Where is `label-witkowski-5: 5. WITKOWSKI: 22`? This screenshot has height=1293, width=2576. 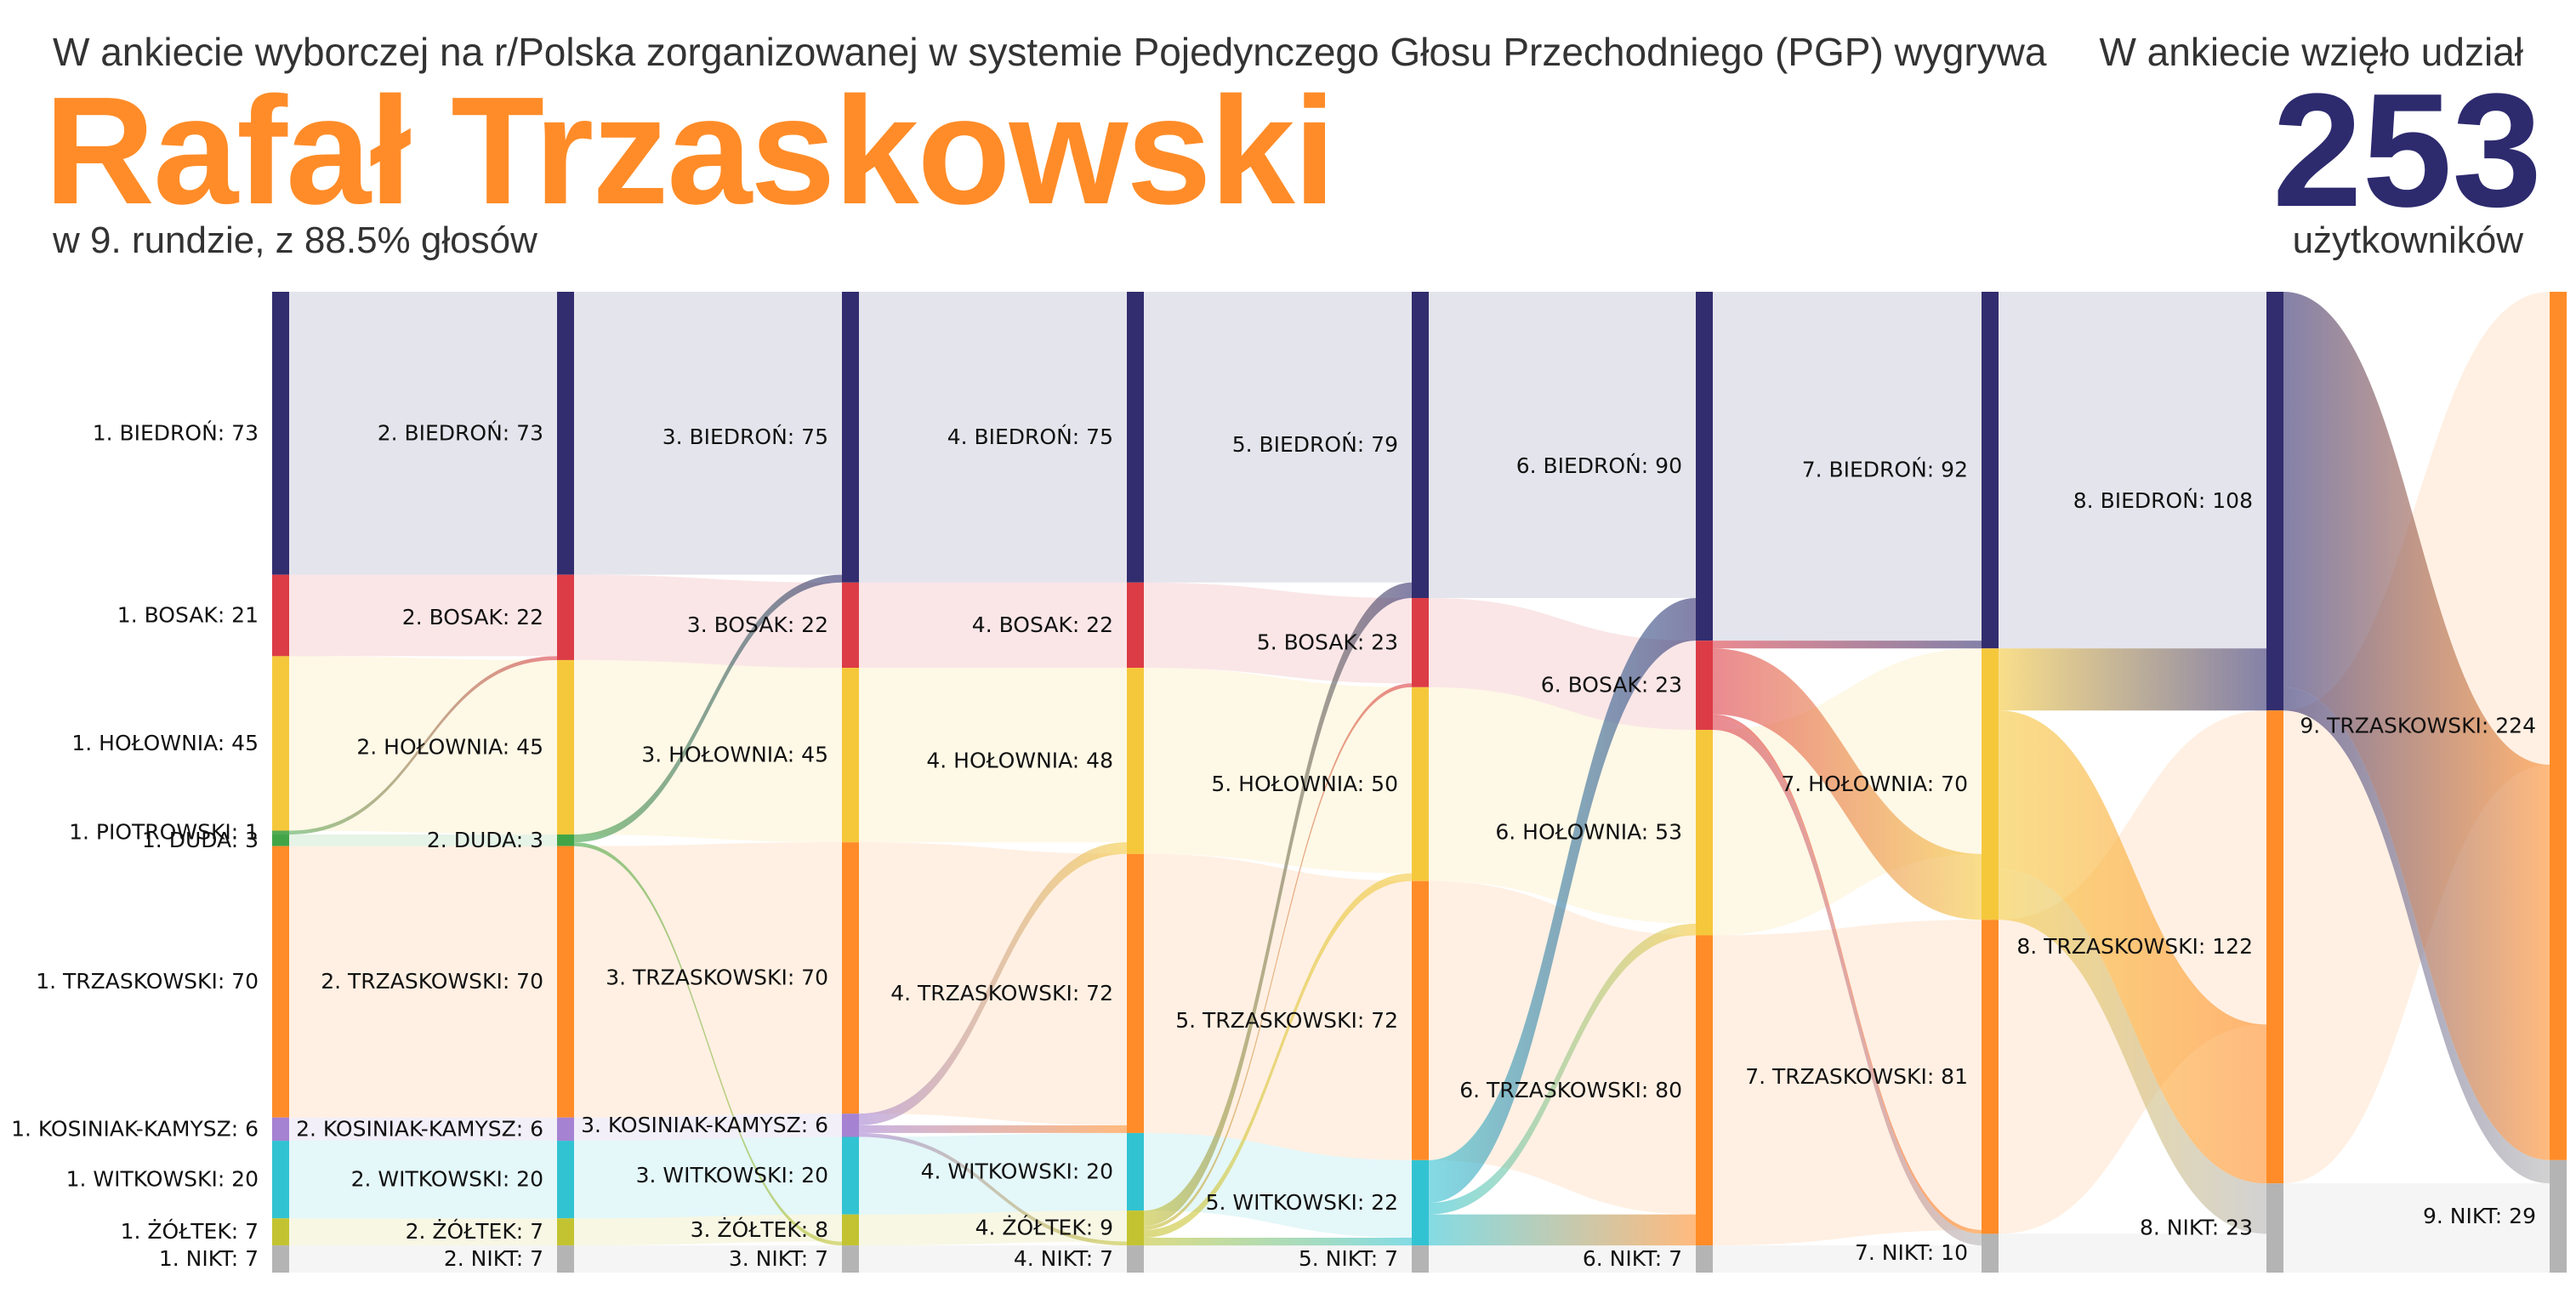
label-witkowski-5: 5. WITKOWSKI: 22 is located at coordinates (1302, 1202).